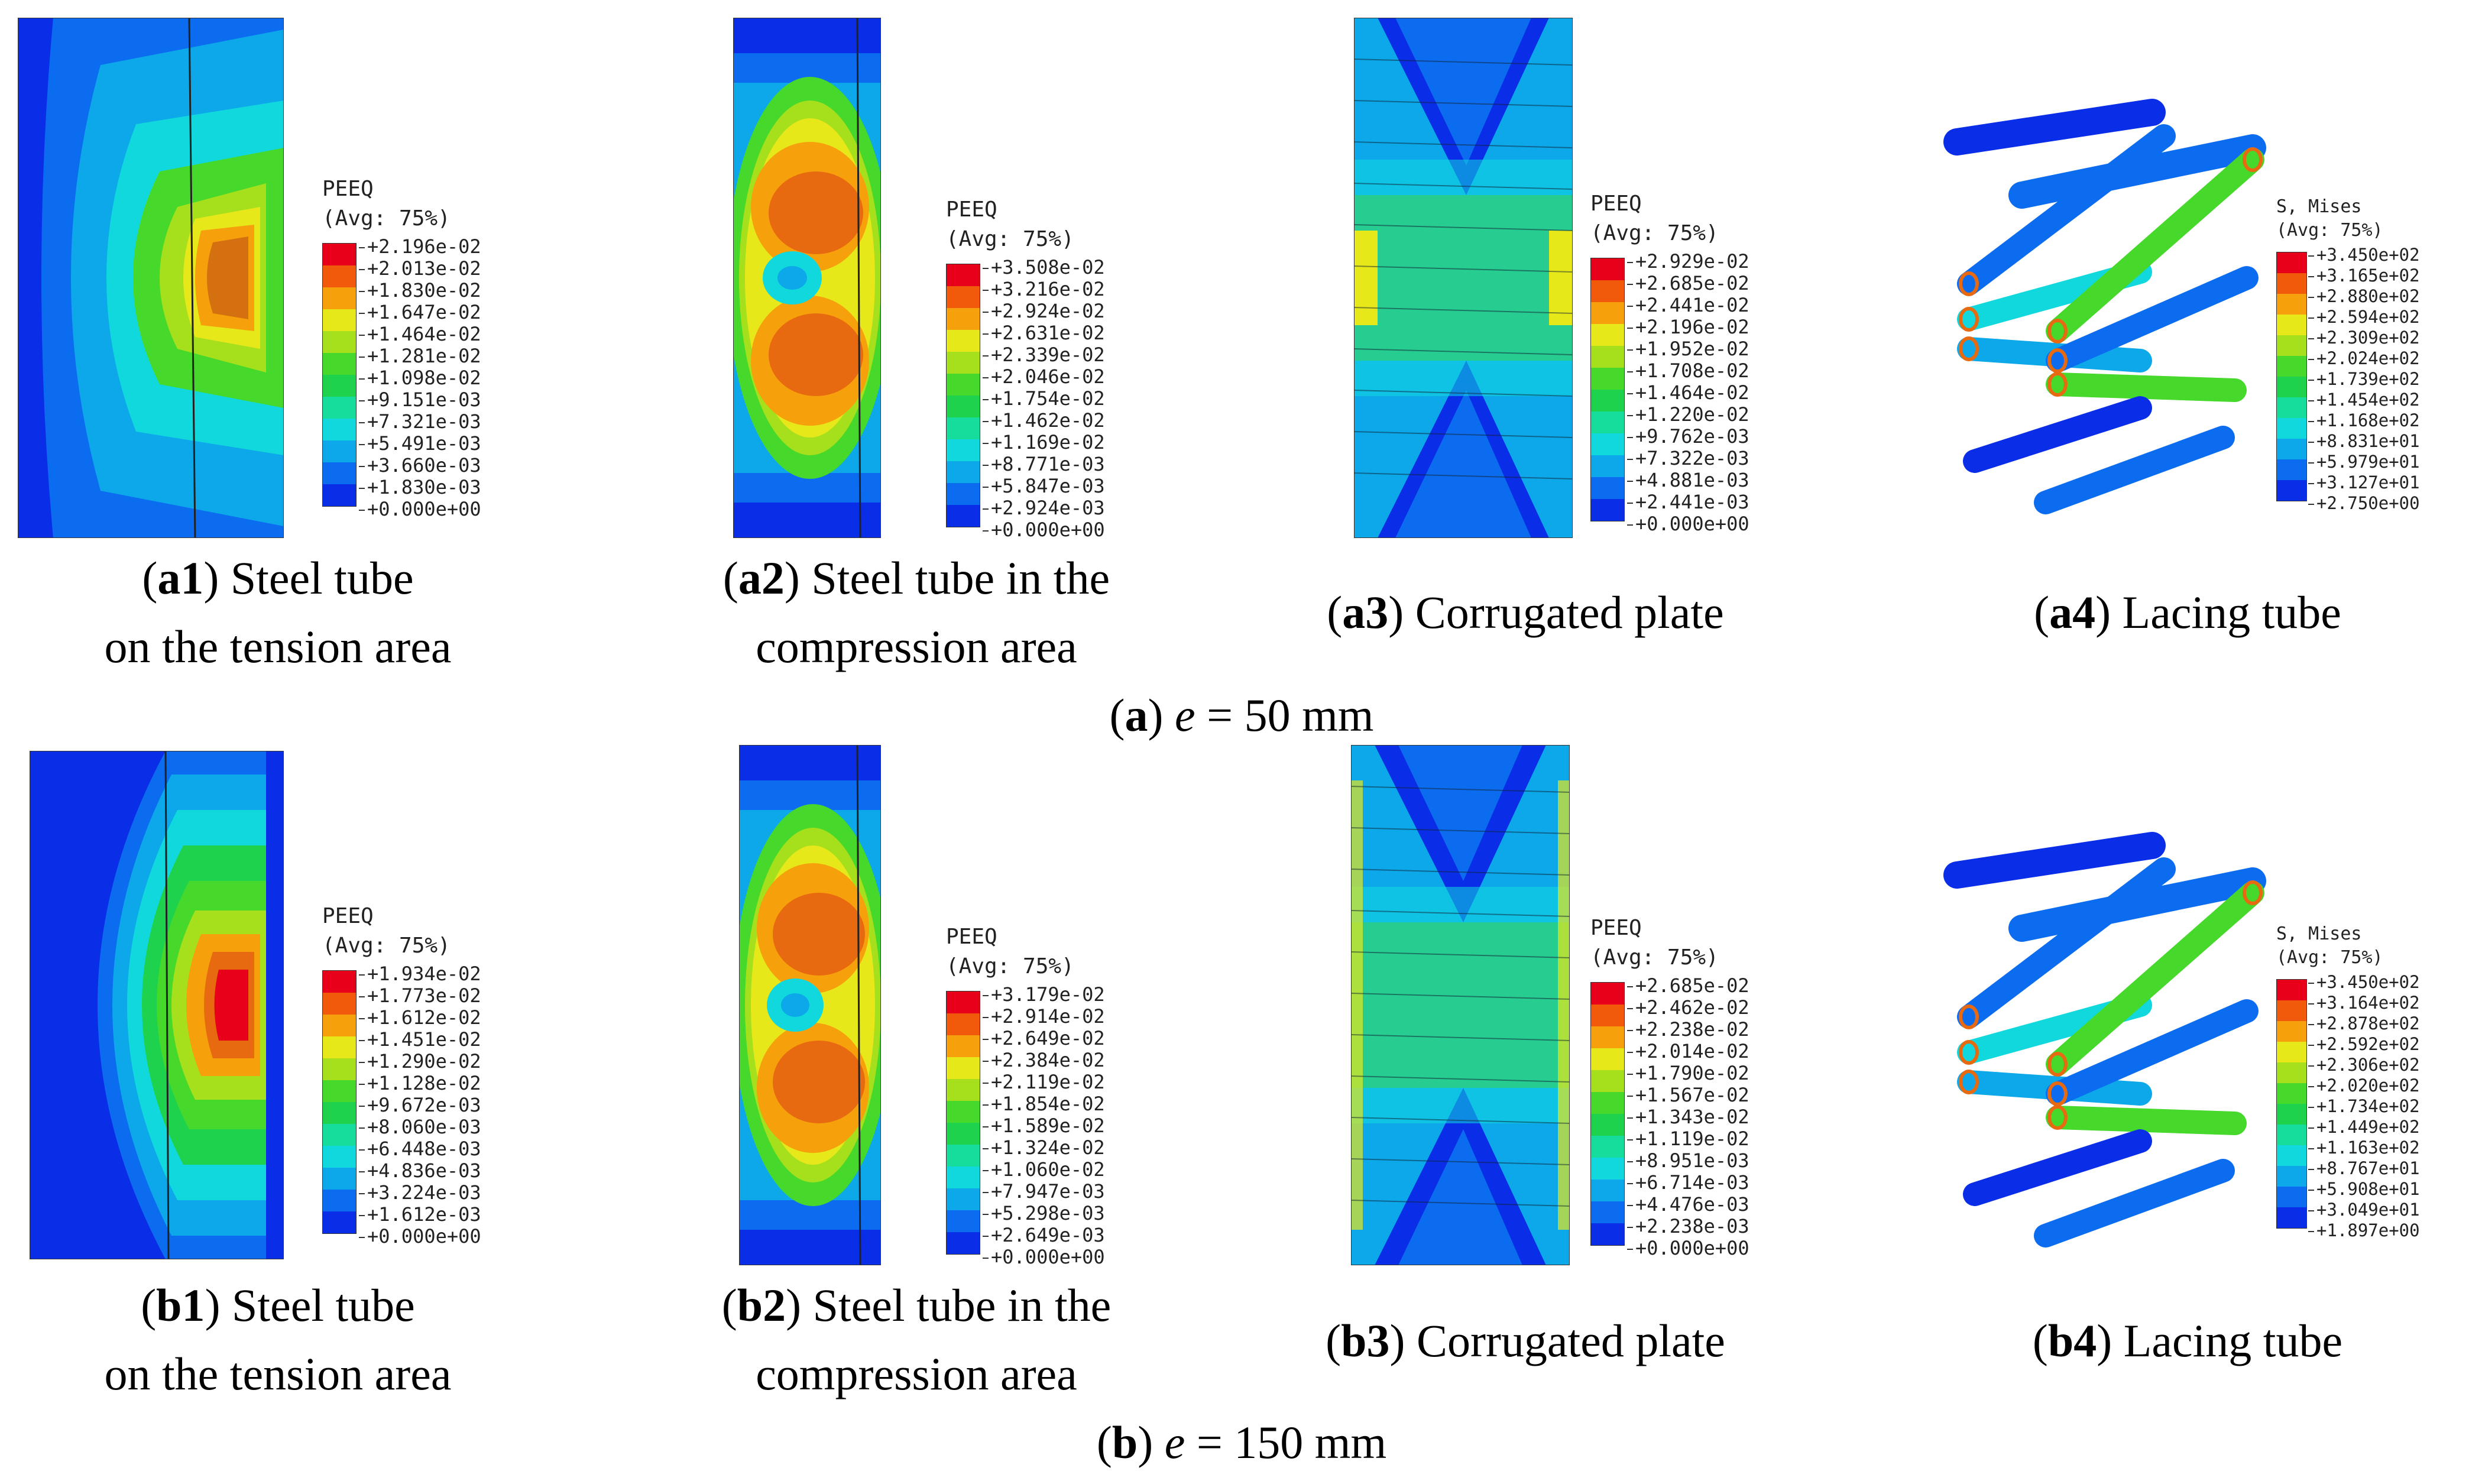 The image size is (2482, 1484). I want to click on contour-a4-lacing-tubes, so click(2104, 310).